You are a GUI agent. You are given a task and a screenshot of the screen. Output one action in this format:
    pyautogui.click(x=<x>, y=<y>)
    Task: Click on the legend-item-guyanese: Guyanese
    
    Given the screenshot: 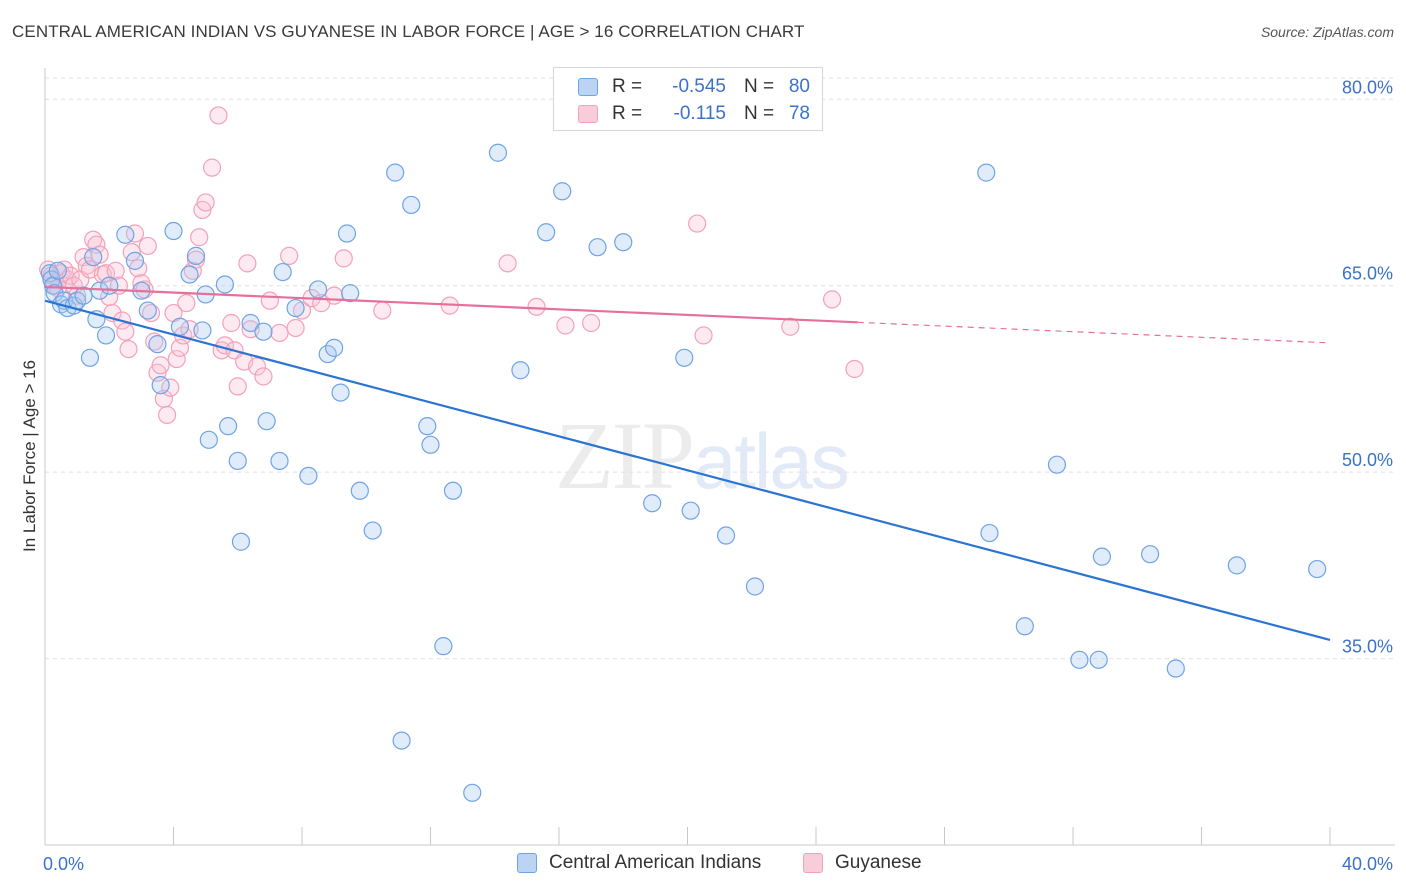 What is the action you would take?
    pyautogui.click(x=862, y=863)
    